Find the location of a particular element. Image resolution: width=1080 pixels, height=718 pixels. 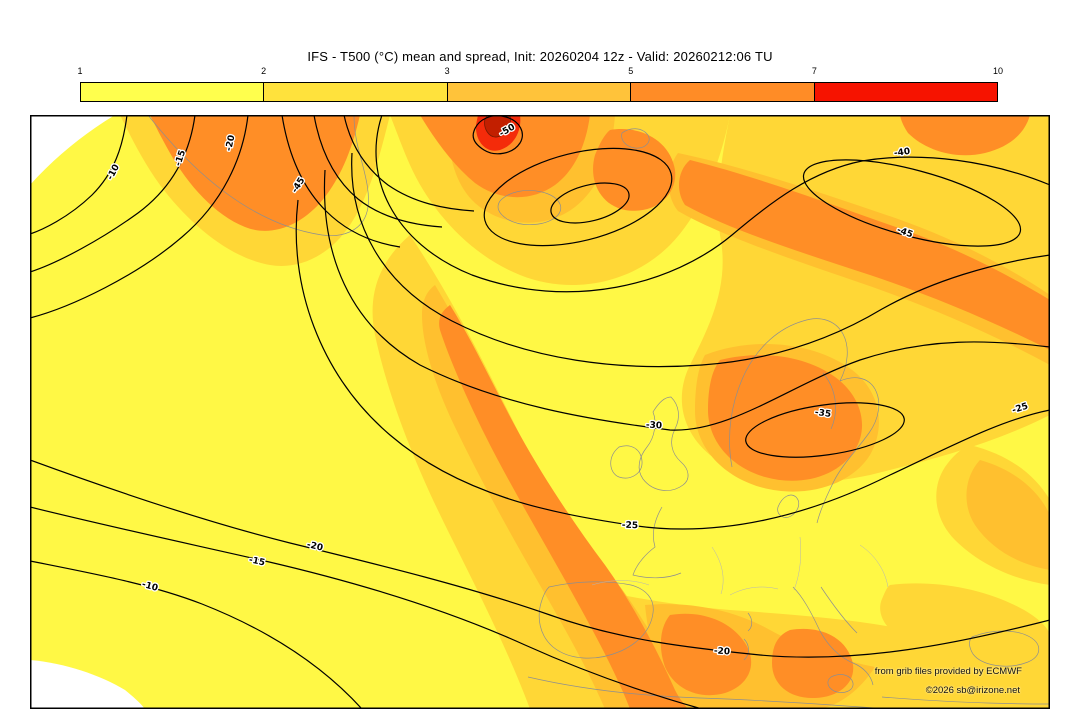

gold-bottom-right-patch is located at coordinates (965, 629).